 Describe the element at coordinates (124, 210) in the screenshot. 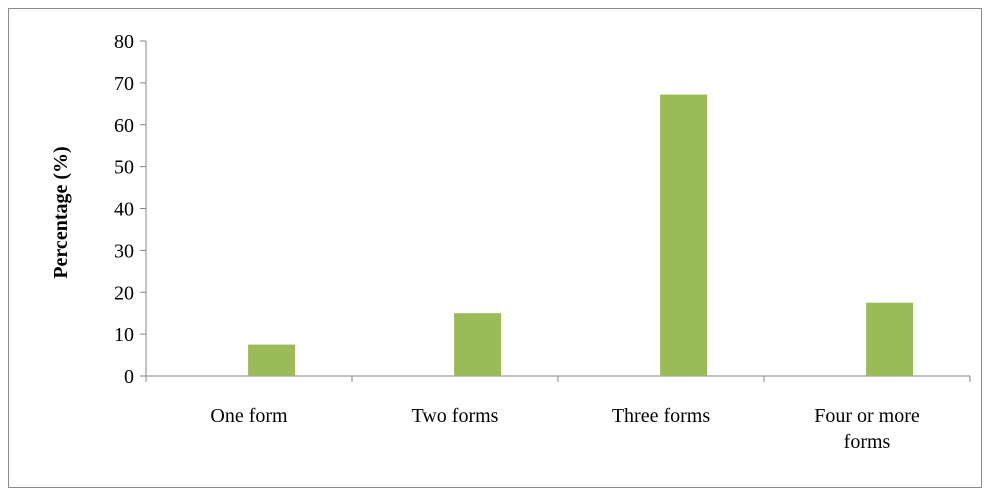

I see `y-tick-label: 40` at that location.